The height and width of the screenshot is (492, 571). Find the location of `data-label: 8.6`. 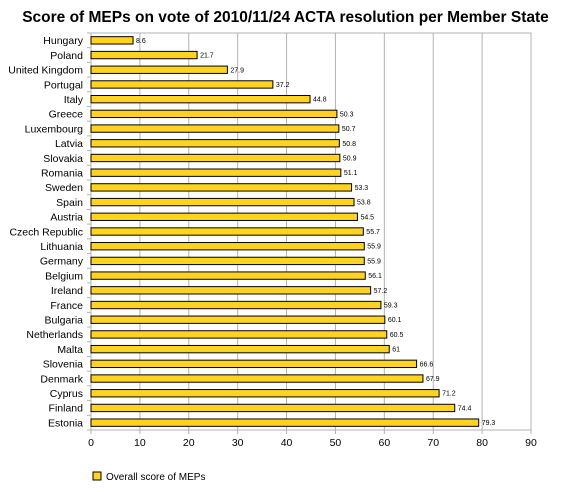

data-label: 8.6 is located at coordinates (141, 41).